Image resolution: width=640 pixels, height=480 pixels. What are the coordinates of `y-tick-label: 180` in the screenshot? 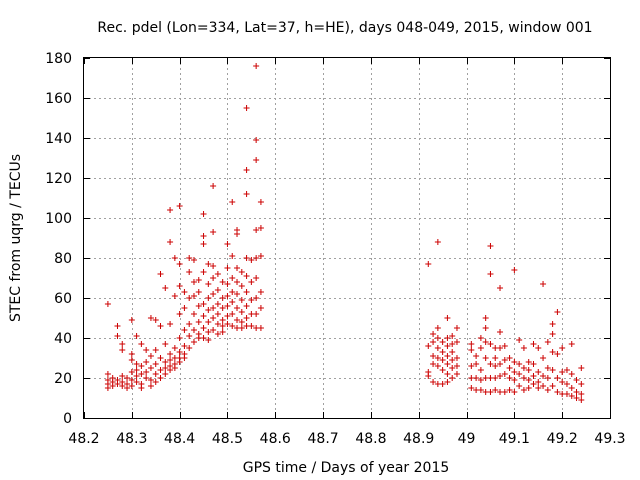 It's located at (58, 59).